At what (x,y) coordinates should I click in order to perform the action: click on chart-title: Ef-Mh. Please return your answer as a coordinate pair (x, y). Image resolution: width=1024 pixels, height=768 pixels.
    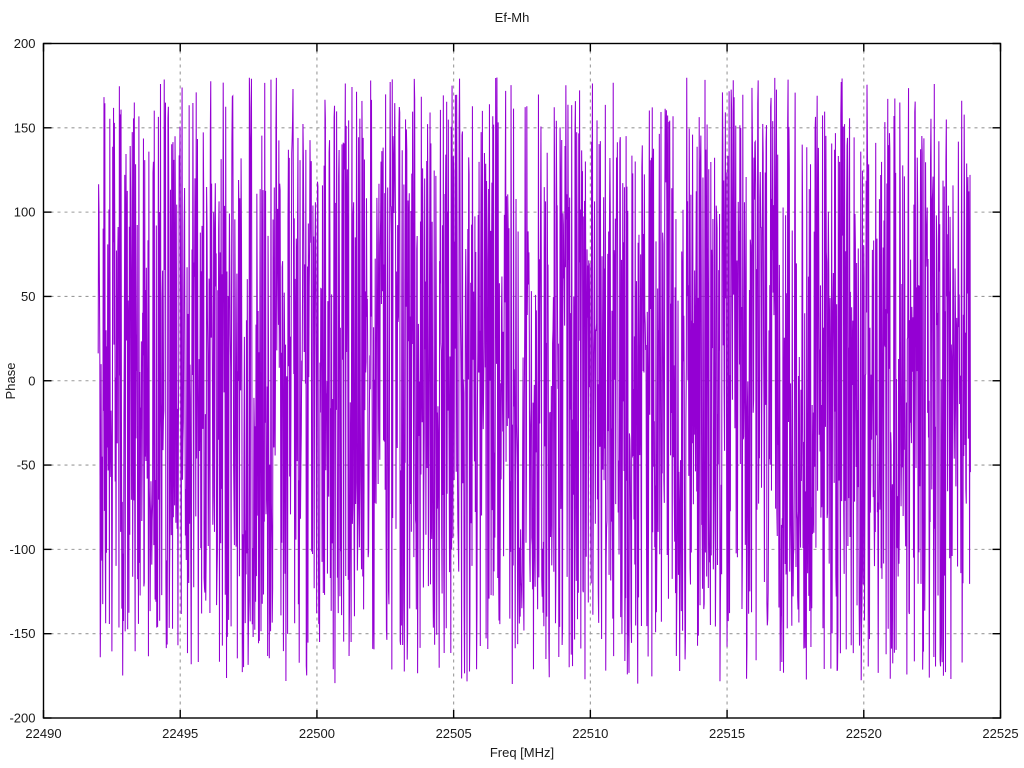
    Looking at the image, I should click on (512, 17).